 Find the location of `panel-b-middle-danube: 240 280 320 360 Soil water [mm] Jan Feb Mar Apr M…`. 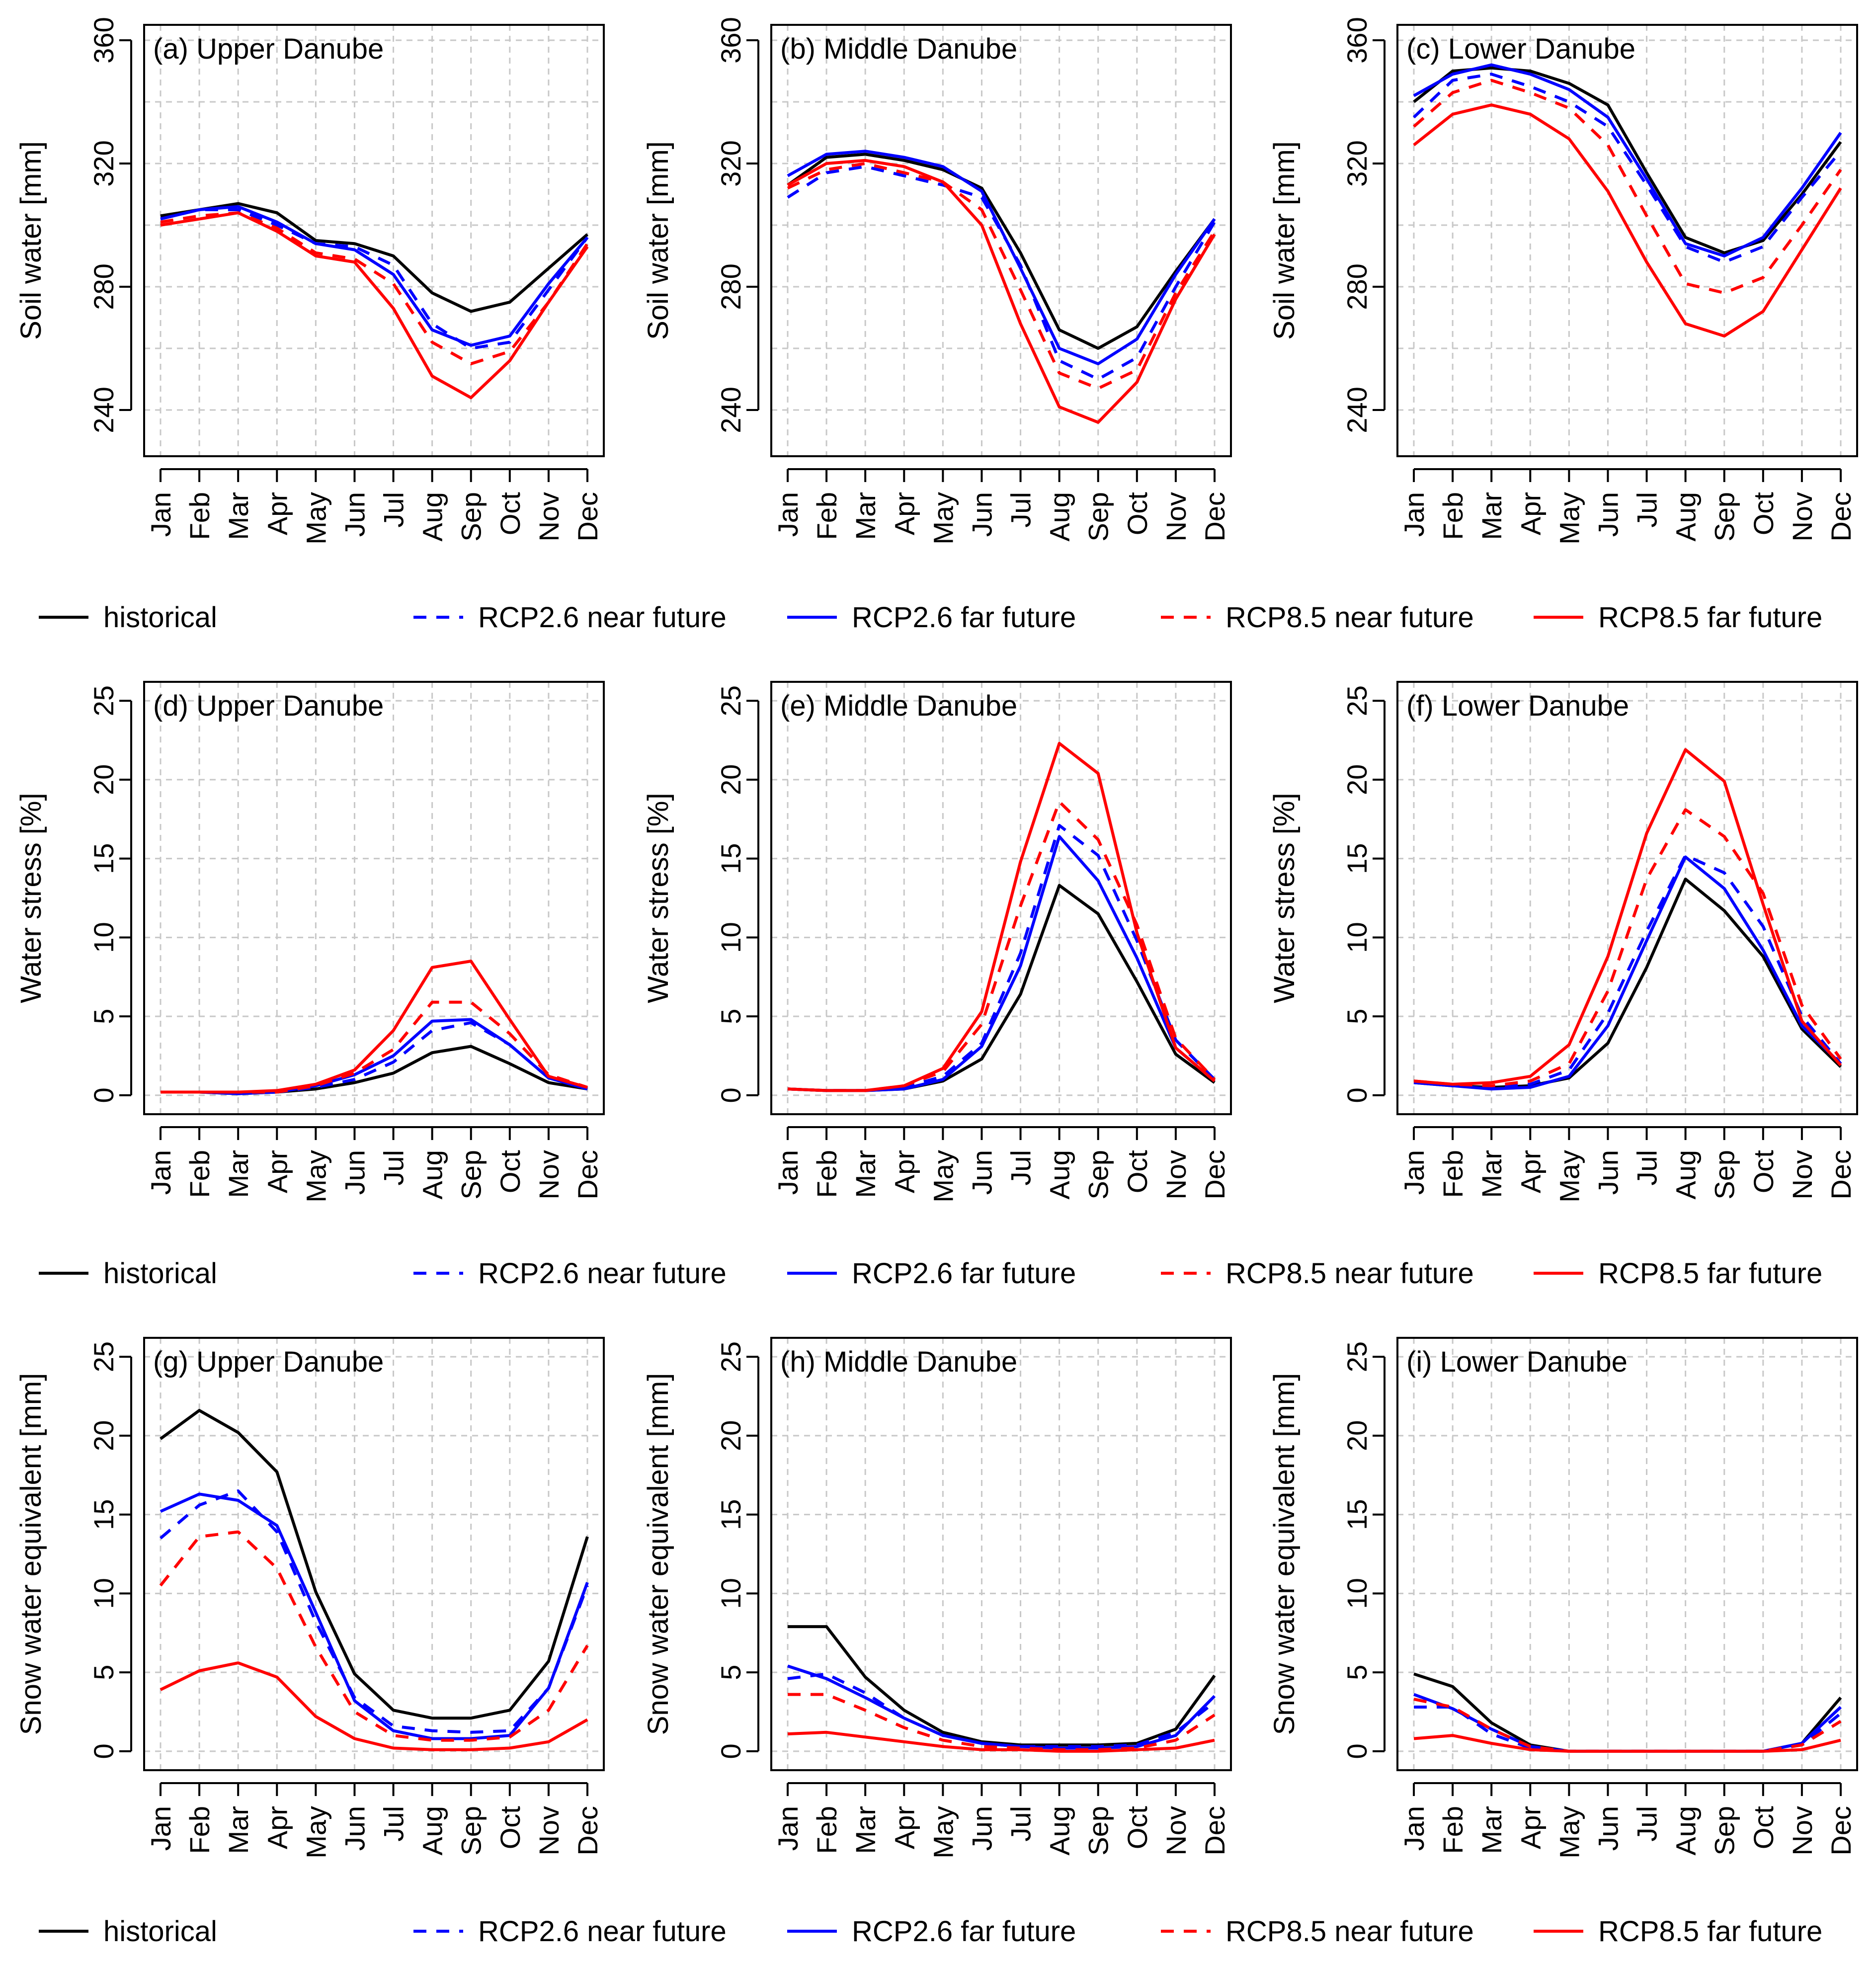

panel-b-middle-danube: 240 280 320 360 Soil water [mm] Jan Feb Mar Apr M… is located at coordinates (937, 281).